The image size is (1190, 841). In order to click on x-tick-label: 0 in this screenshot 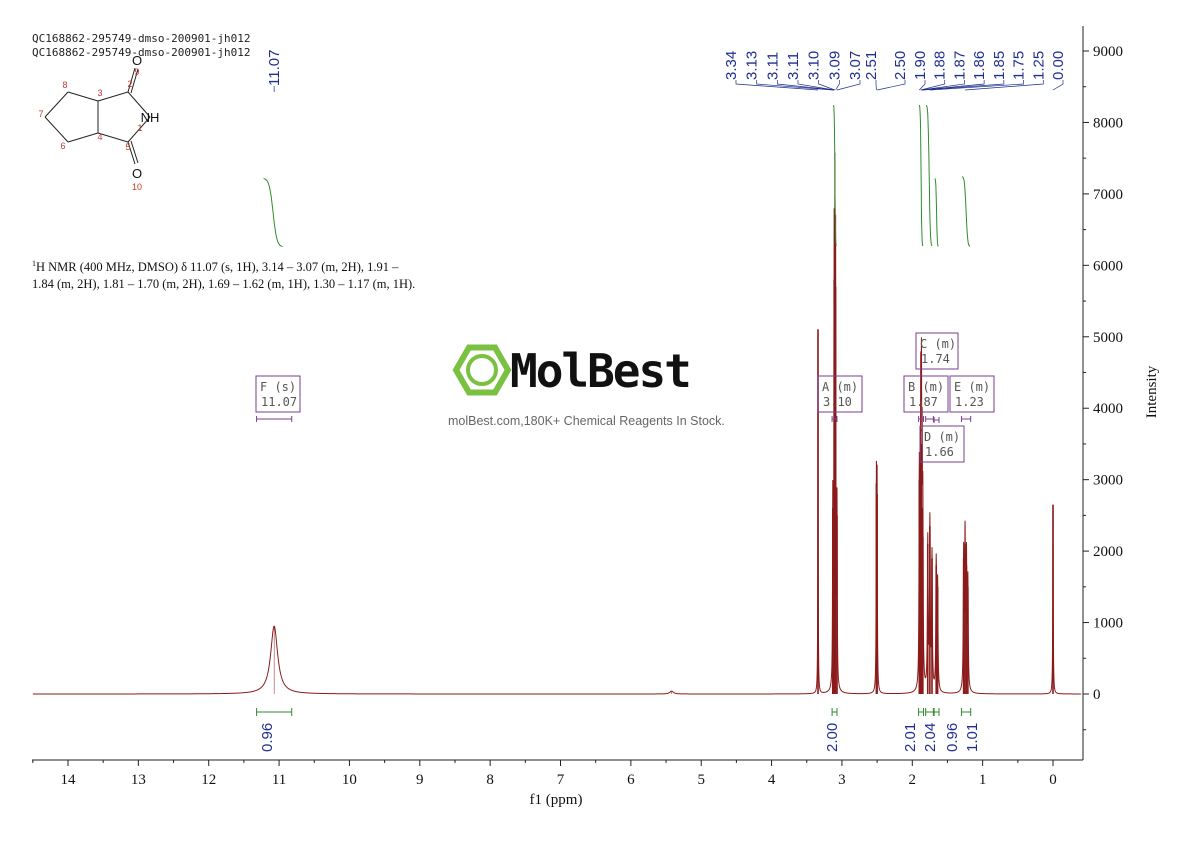, I will do `click(1053, 780)`.